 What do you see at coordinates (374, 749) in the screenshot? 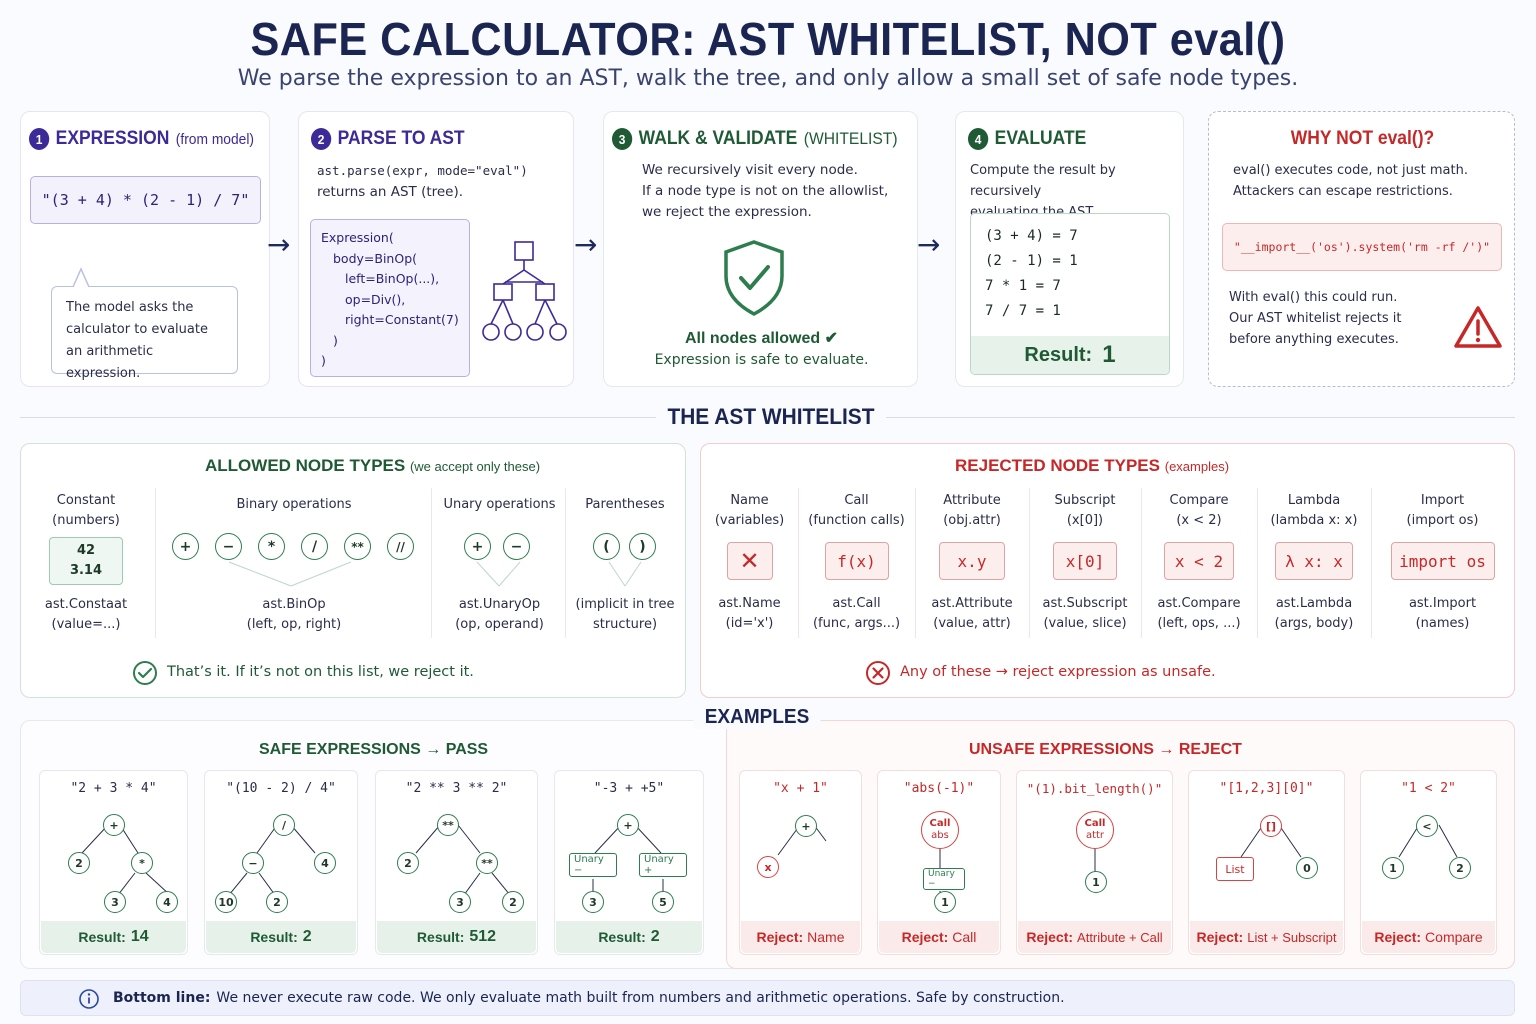
I see `safe-title: SAFE EXPRESSIONS → PASS` at bounding box center [374, 749].